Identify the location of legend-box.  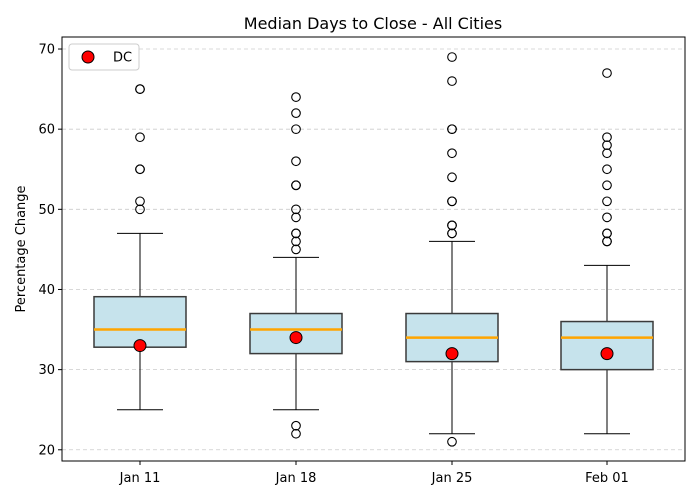
(104, 57).